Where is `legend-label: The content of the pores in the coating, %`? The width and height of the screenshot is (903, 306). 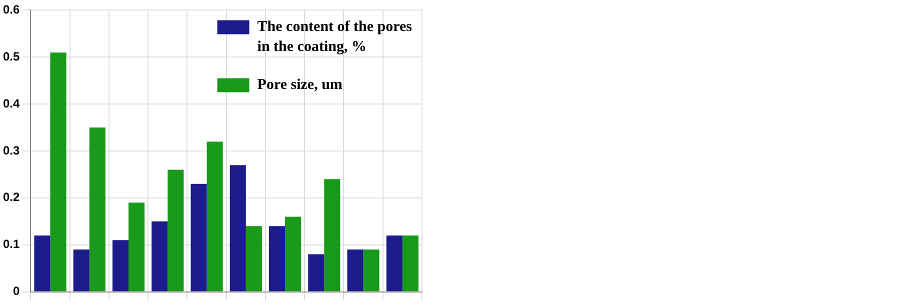
legend-label: The content of the pores in the coating, % is located at coordinates (334, 37).